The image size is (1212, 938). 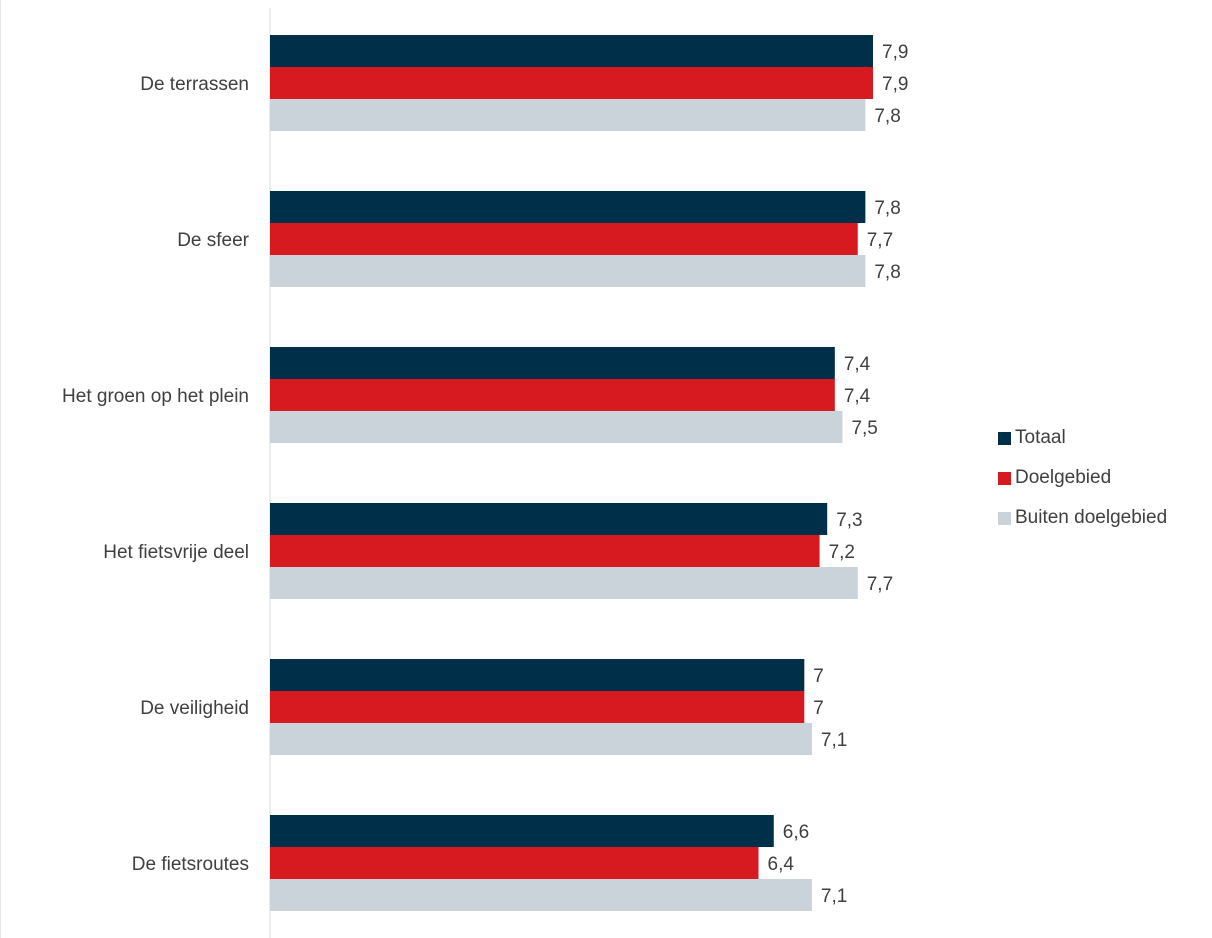 What do you see at coordinates (213, 240) in the screenshot?
I see `category-label-de-sfeer: De sfeer` at bounding box center [213, 240].